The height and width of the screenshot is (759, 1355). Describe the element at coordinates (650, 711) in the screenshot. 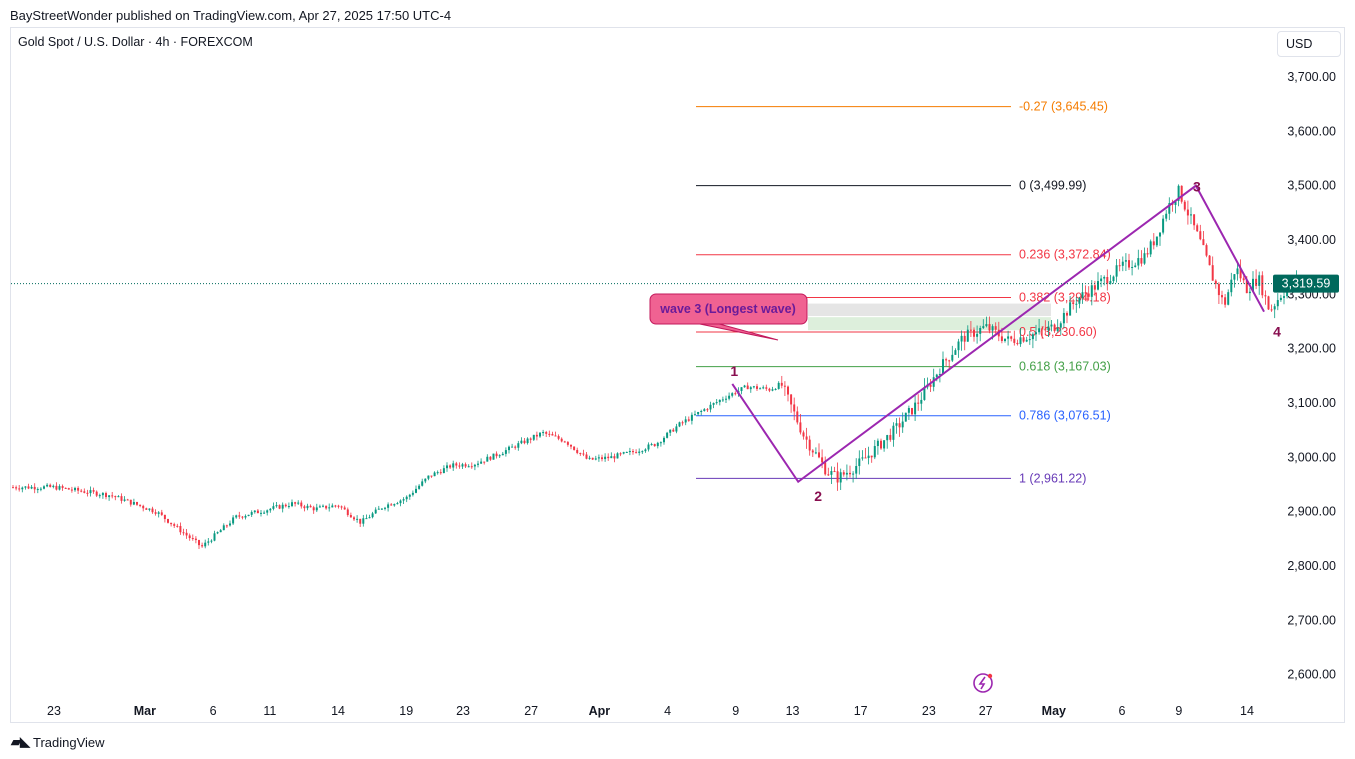

I see `time-axis: 23 Mar 6 11 14 19 23 27 Apr 4 9 13 17 23 27 May 6 9 14` at that location.